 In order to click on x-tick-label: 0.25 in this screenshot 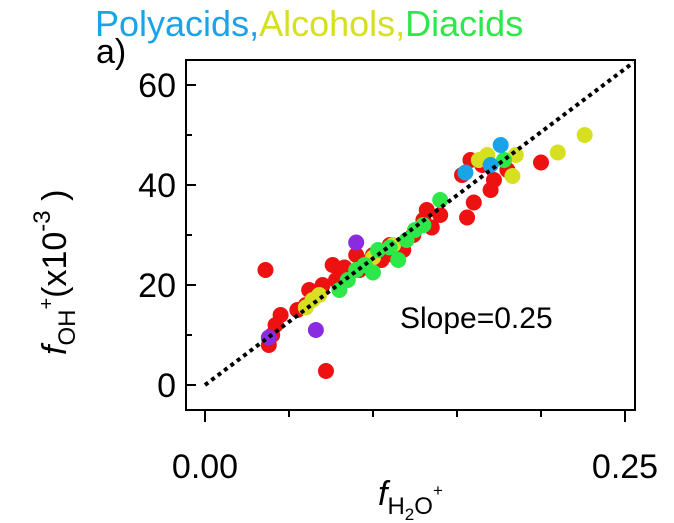, I will do `click(625, 467)`.